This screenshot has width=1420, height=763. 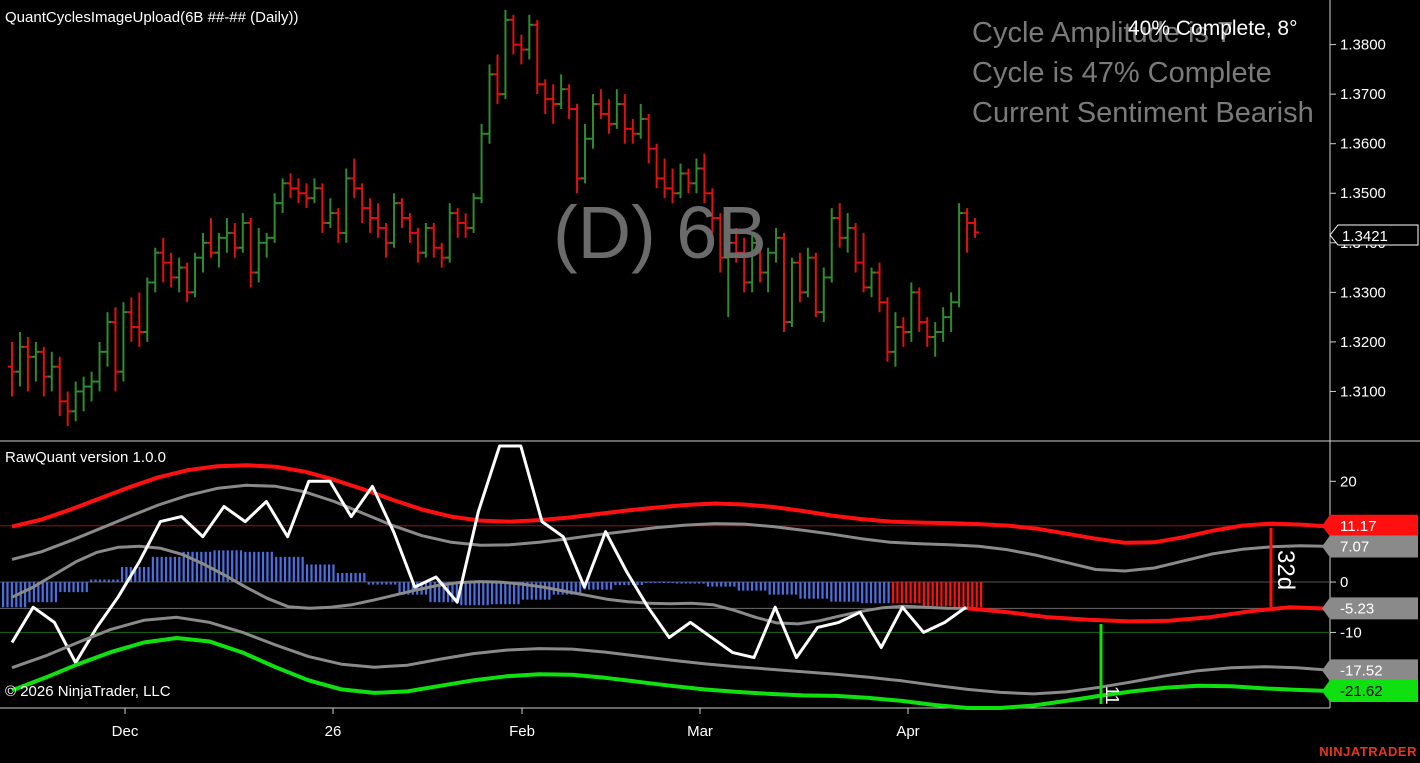 What do you see at coordinates (333, 731) in the screenshot?
I see `time-tick-label: 26` at bounding box center [333, 731].